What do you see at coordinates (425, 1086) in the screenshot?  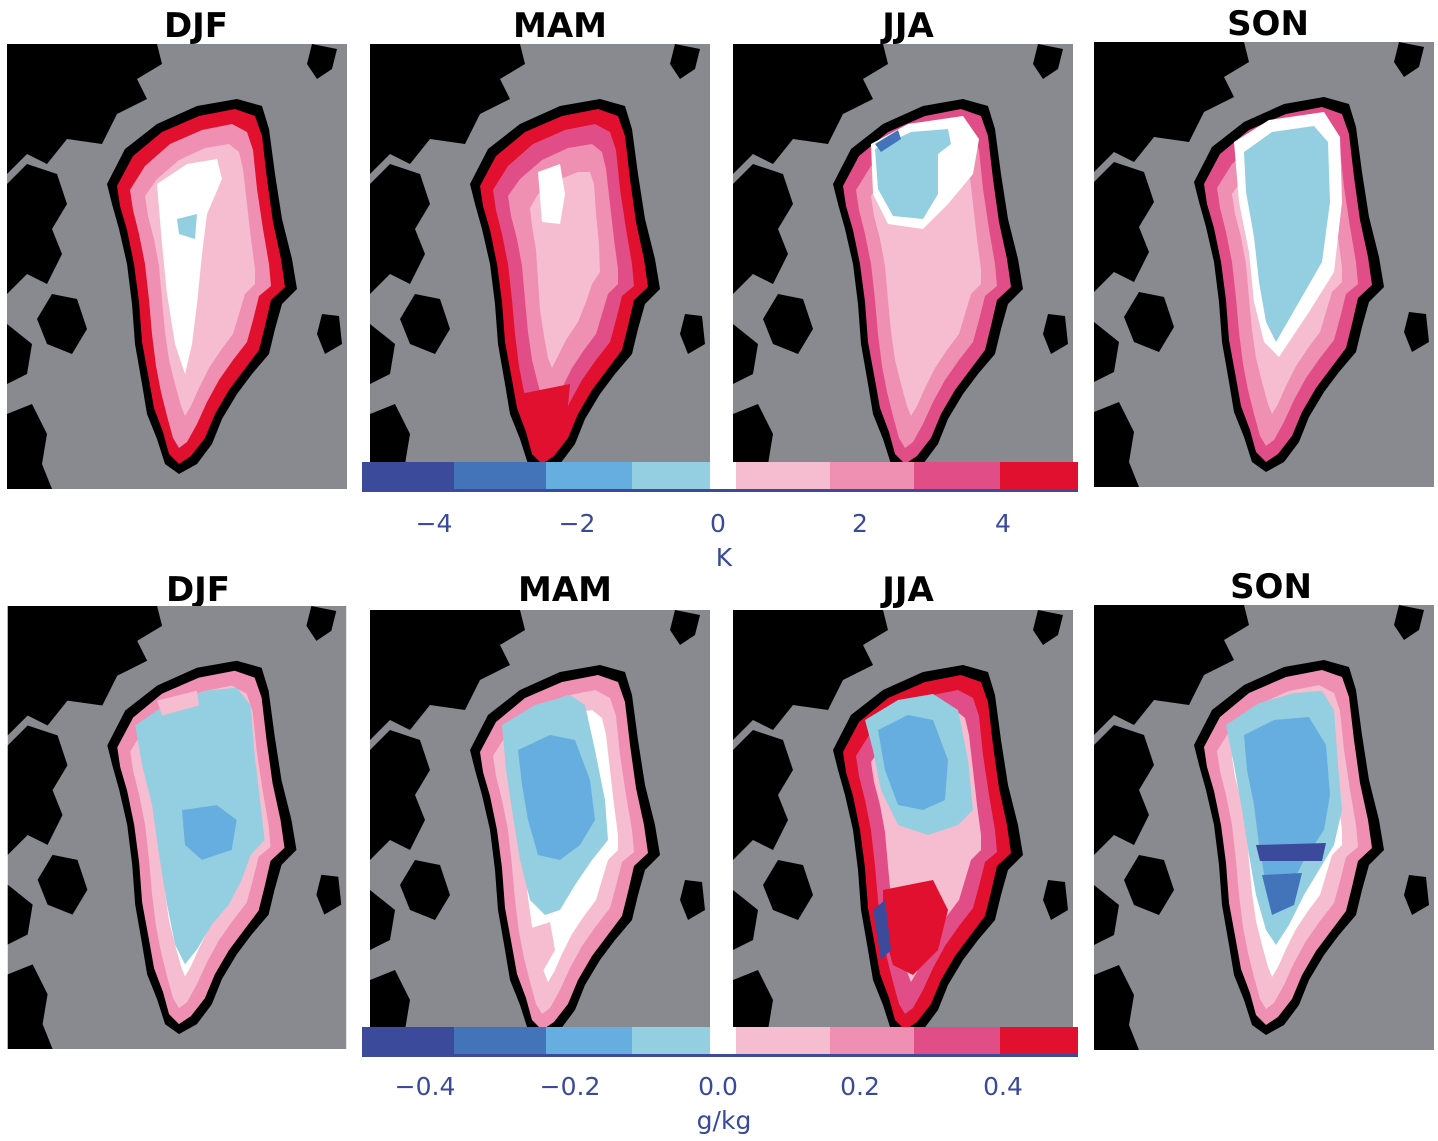 I see `colorbar-humidity-tick-1: −0.4` at bounding box center [425, 1086].